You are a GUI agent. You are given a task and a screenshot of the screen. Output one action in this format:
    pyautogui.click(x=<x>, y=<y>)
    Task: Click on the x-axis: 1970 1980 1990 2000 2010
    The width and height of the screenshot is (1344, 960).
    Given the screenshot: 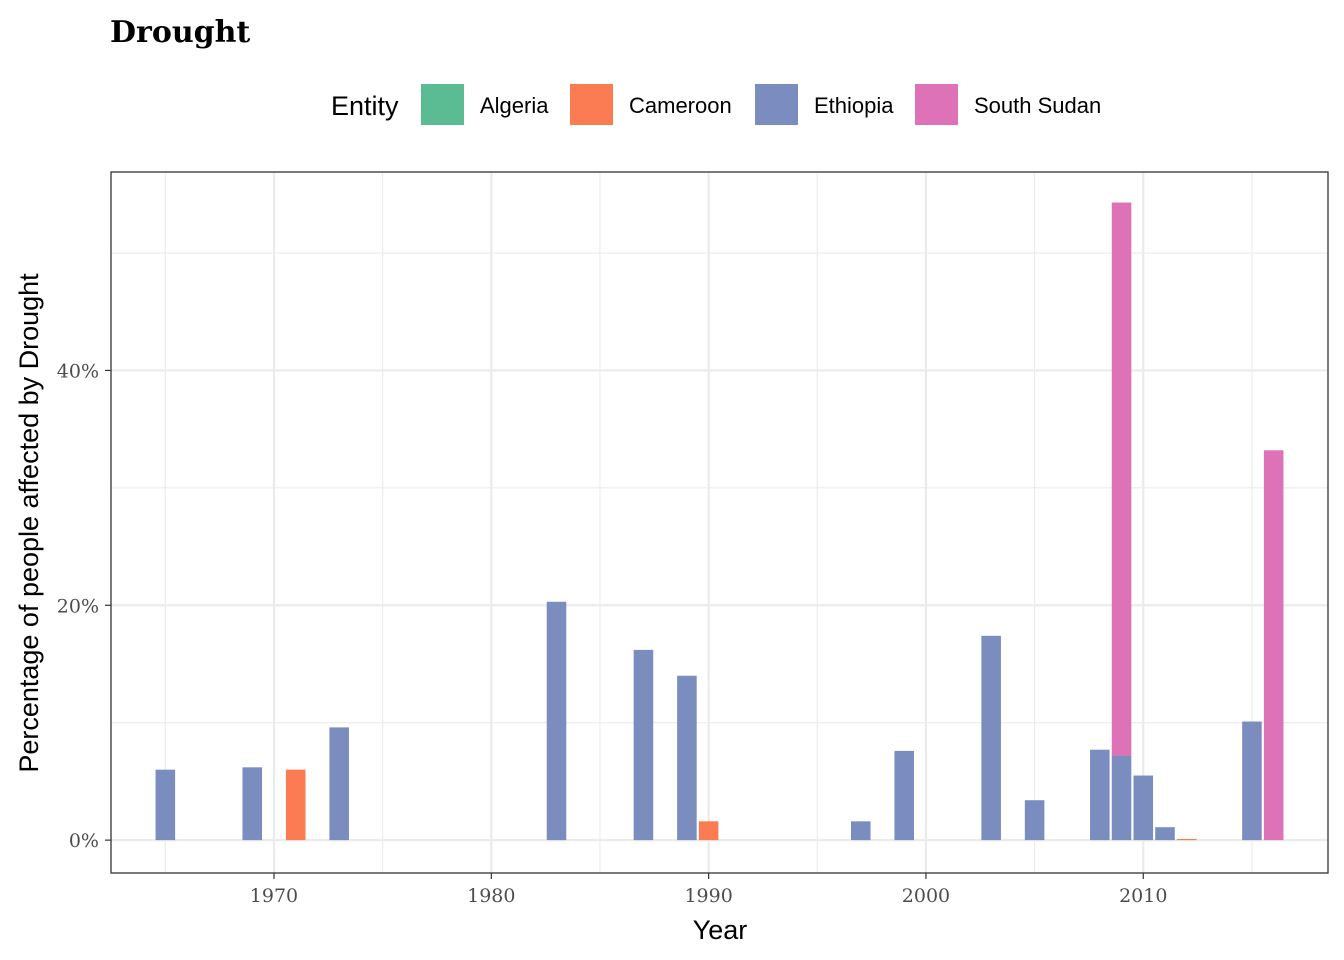 What is the action you would take?
    pyautogui.click(x=708, y=890)
    